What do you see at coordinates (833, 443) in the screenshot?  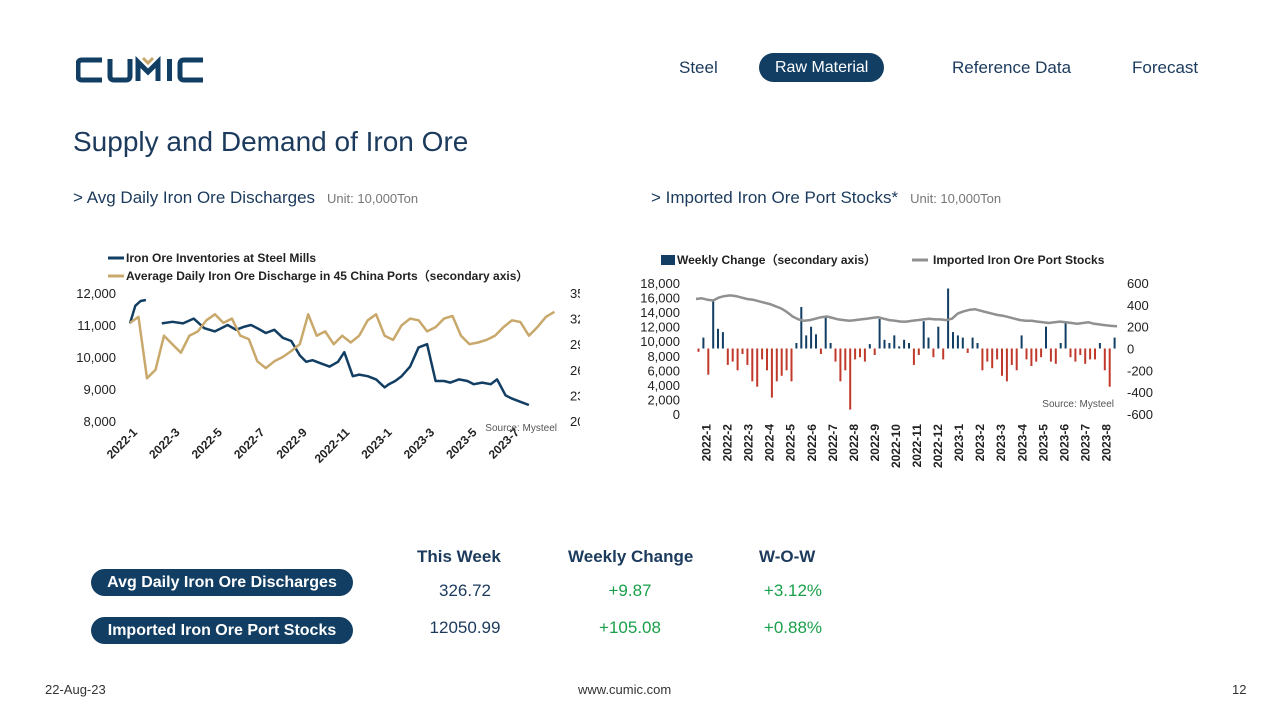 I see `x-tick-label: 2022-7` at bounding box center [833, 443].